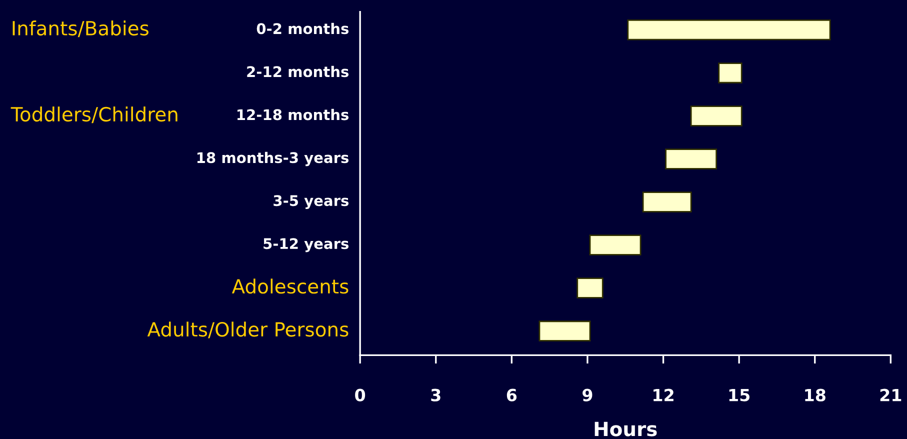  I want to click on x-tick-label: 9, so click(587, 395).